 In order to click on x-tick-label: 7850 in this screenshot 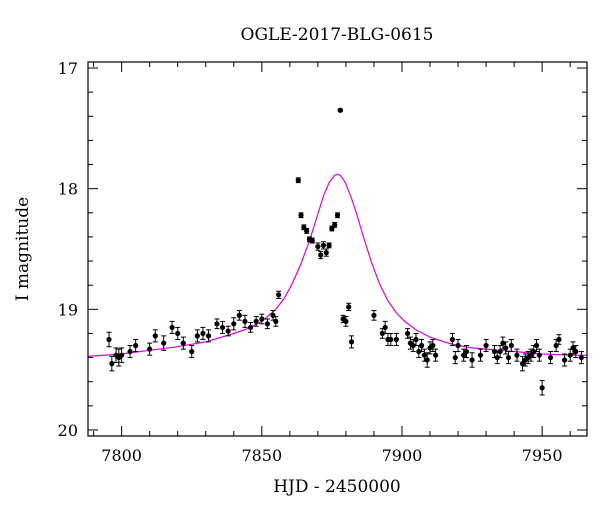, I will do `click(261, 455)`.